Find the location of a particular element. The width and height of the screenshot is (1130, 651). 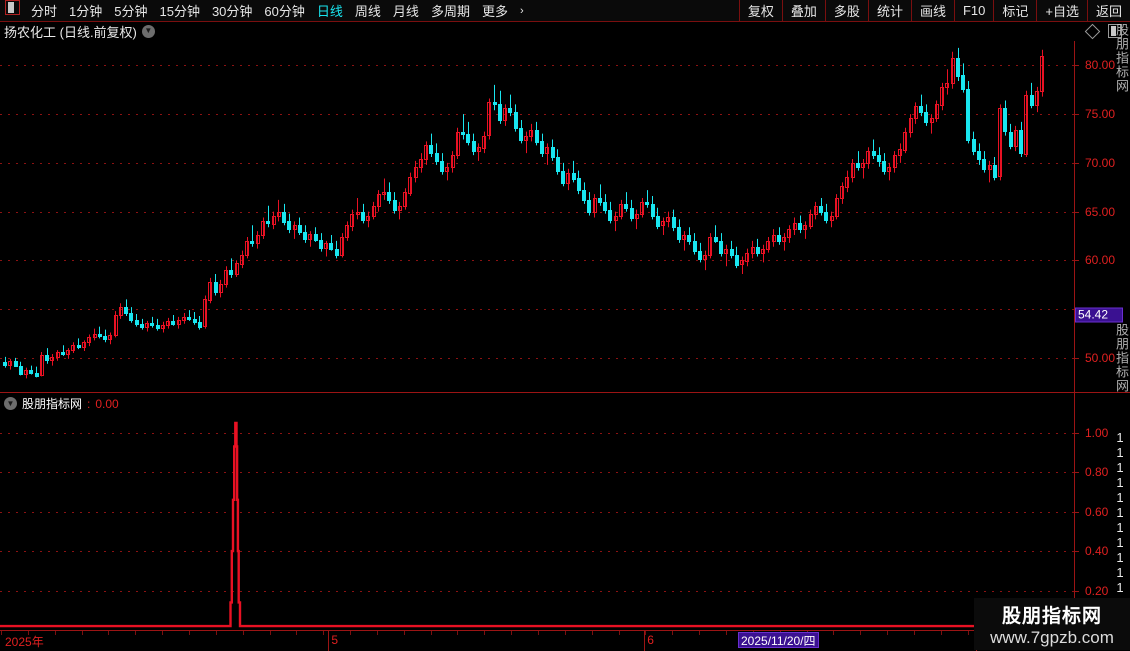

period-button-fenshi: 分时 is located at coordinates (44, 11).